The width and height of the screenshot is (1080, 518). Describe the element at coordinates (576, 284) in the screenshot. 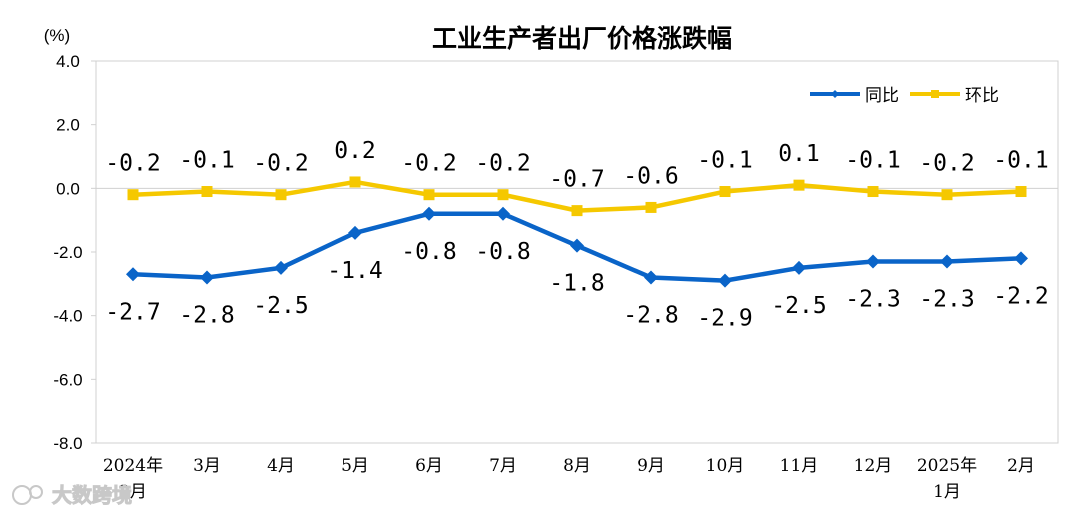

I see `data-label: -1.8` at that location.